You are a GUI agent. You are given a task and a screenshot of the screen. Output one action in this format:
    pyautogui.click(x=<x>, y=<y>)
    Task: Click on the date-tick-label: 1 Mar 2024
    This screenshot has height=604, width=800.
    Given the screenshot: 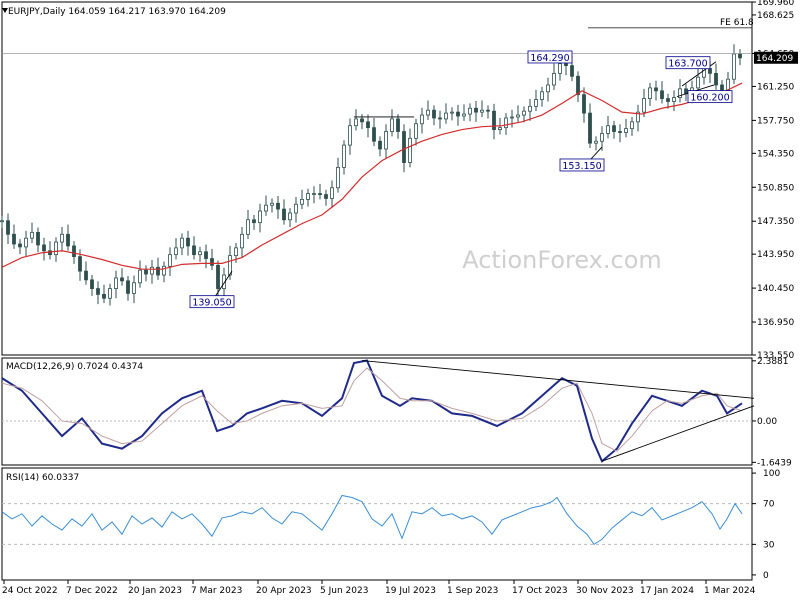 What is the action you would take?
    pyautogui.click(x=730, y=591)
    